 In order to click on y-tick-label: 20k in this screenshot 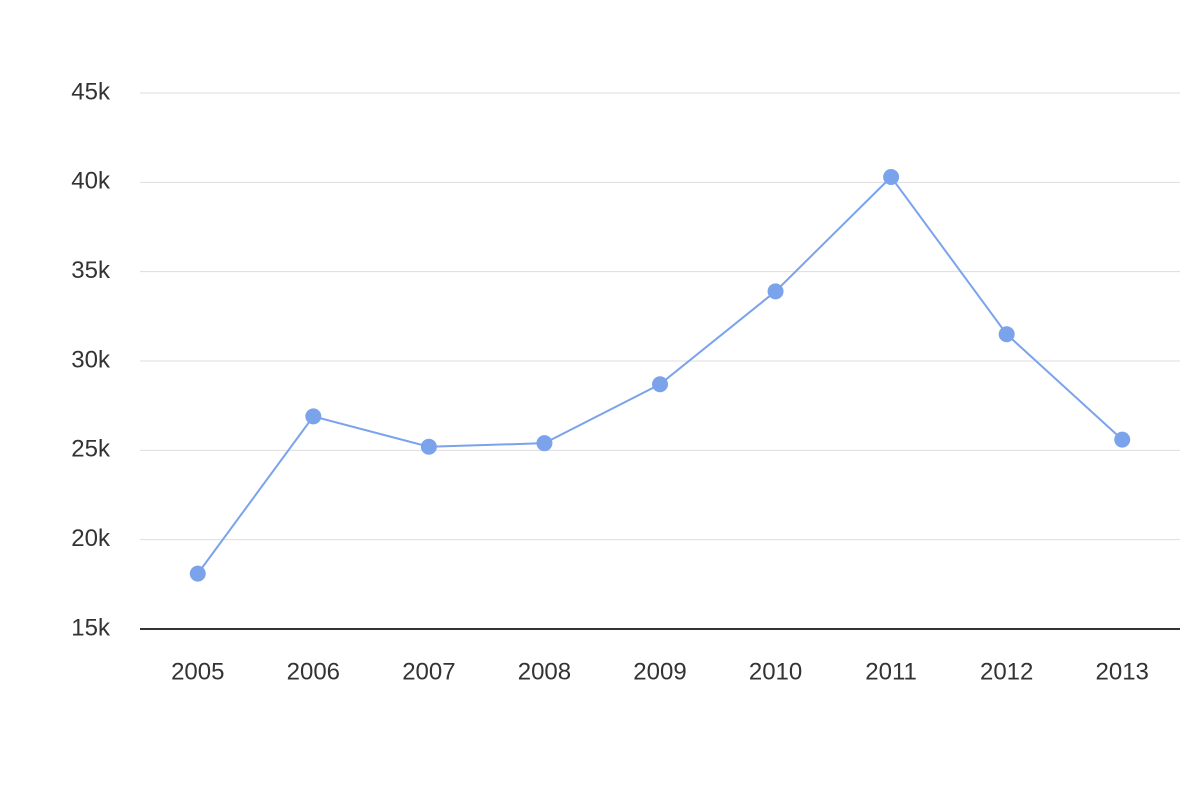, I will do `click(91, 538)`.